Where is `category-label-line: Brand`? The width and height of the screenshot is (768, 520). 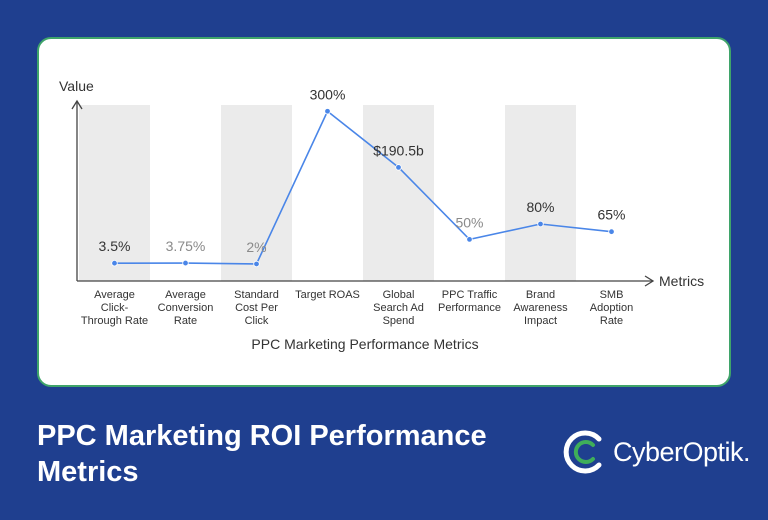
category-label-line: Brand is located at coordinates (540, 295).